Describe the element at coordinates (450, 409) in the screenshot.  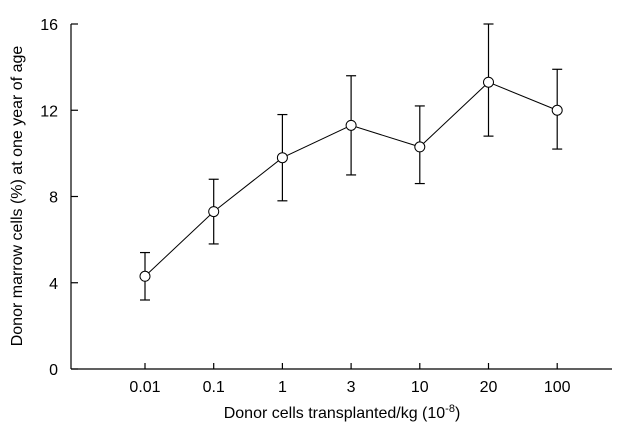
I see `x-axis-title-superscript: -8` at that location.